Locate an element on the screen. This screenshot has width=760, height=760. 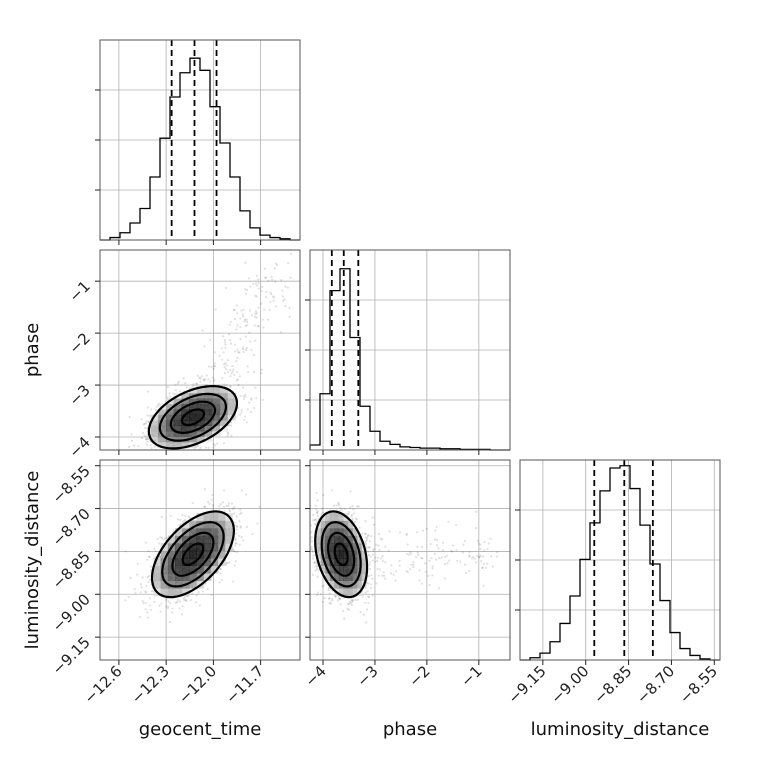
panel-content is located at coordinates (404, 556).